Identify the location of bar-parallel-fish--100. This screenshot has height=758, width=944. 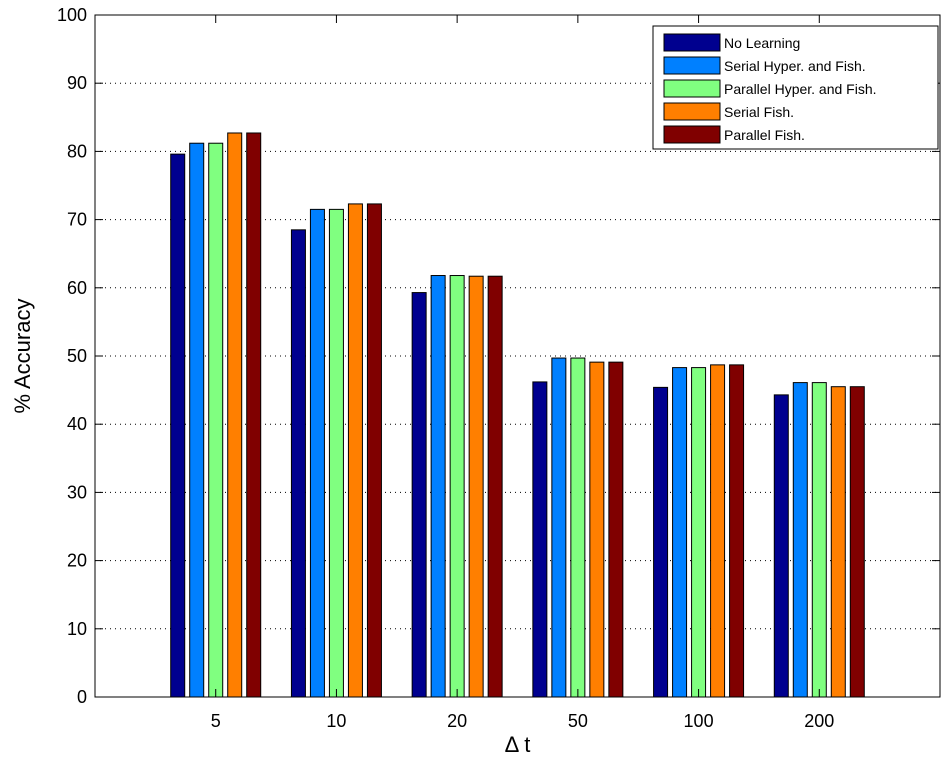
(737, 531).